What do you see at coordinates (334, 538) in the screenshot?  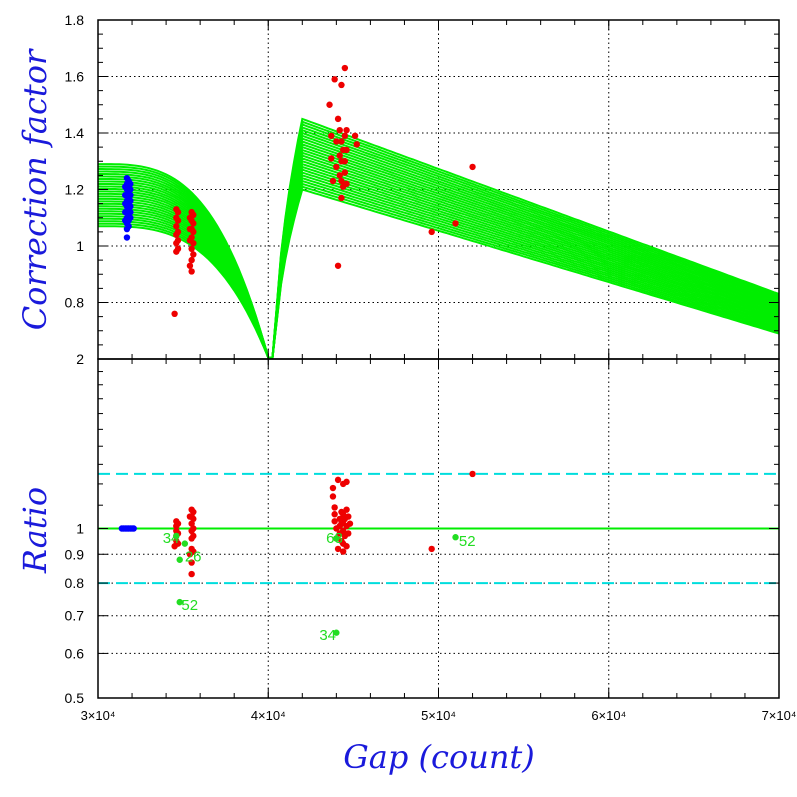 I see `count-annotation: 68` at bounding box center [334, 538].